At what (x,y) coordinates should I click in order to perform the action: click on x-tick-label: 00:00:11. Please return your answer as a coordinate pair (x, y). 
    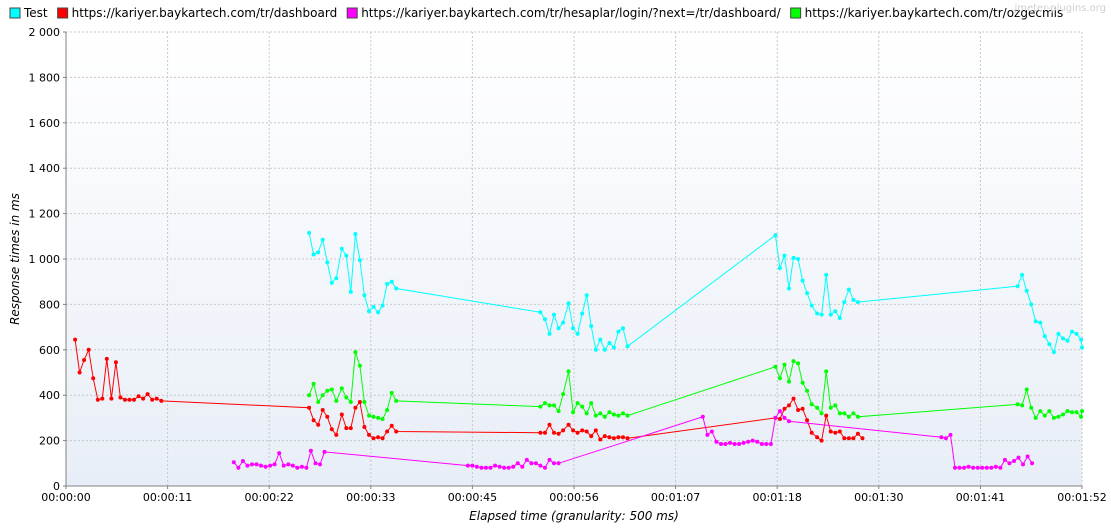
    Looking at the image, I should click on (167, 497).